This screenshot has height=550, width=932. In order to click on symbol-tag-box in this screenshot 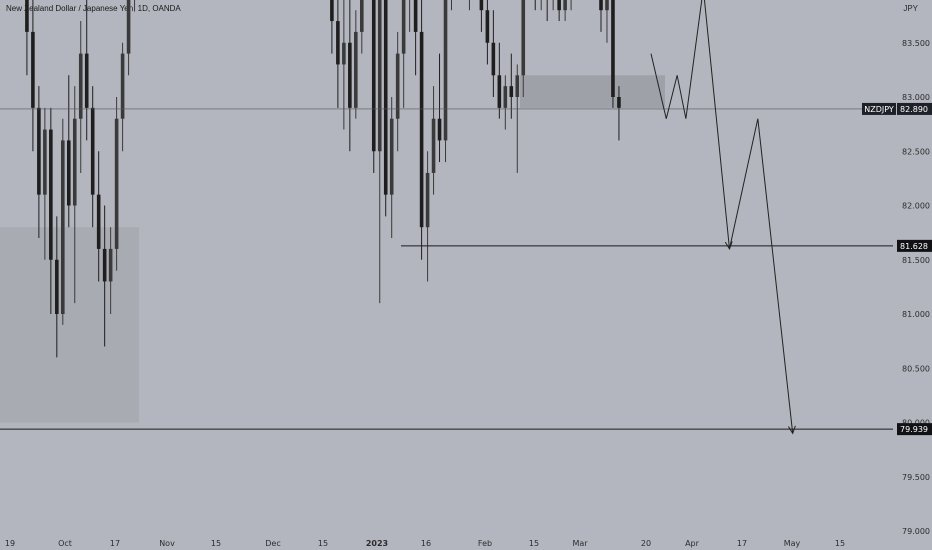, I will do `click(879, 108)`.